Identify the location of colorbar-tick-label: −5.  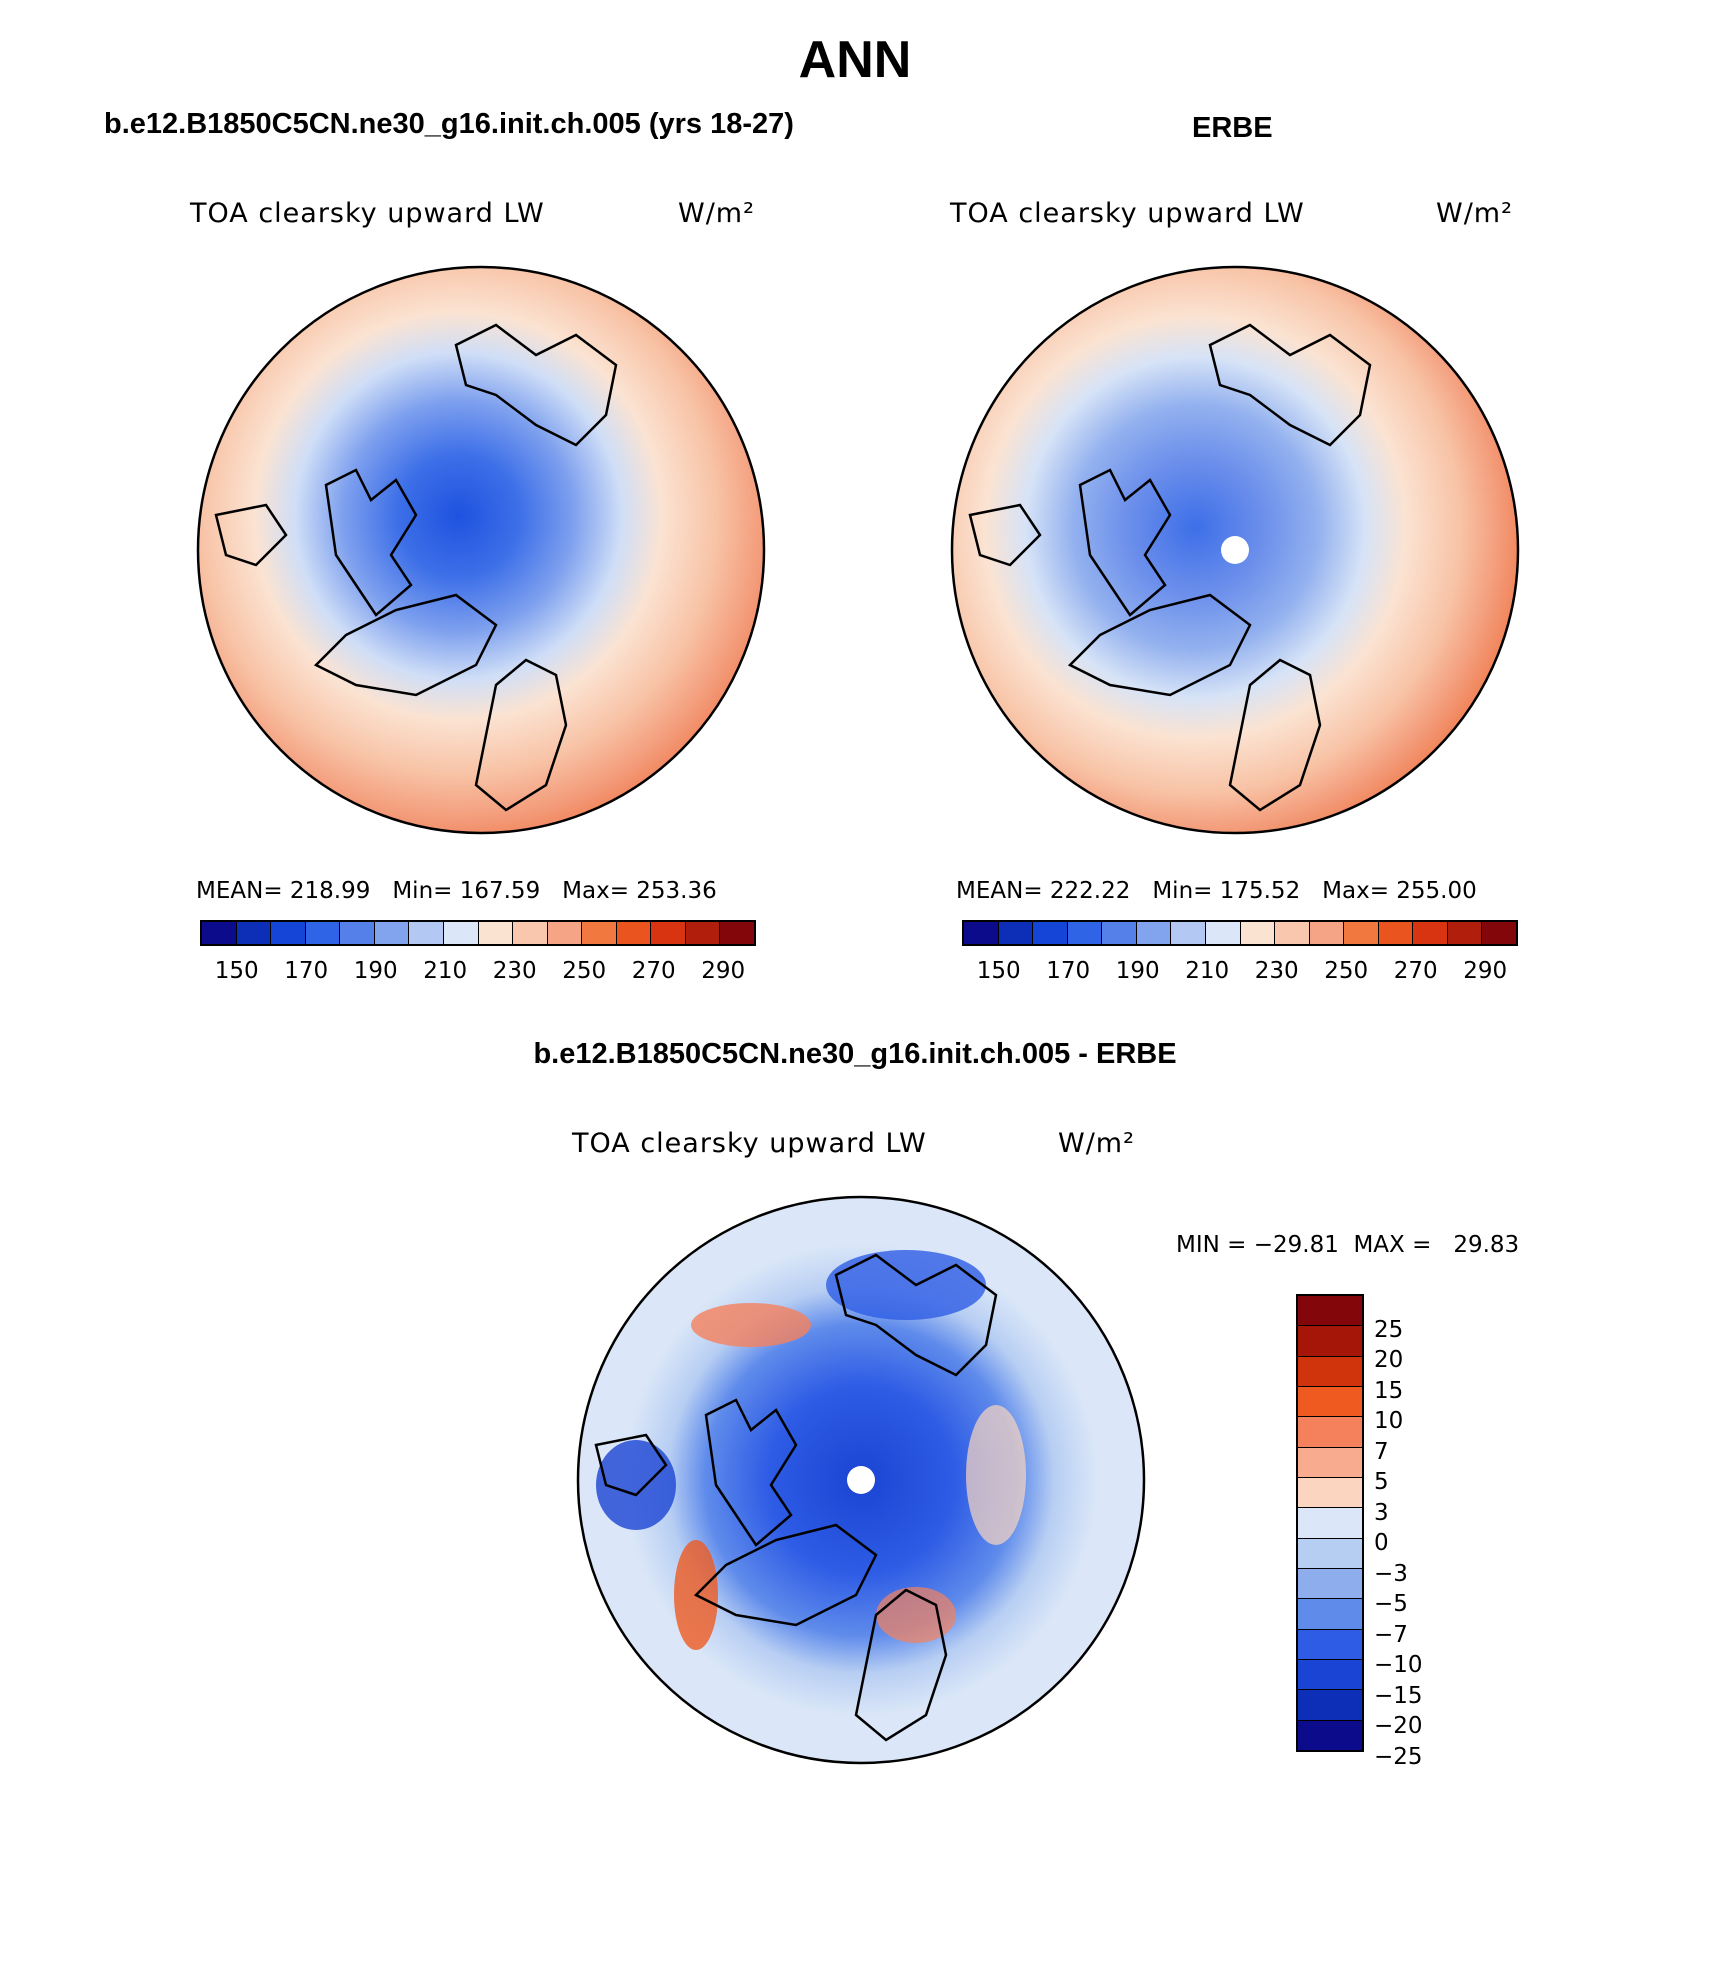
(1391, 1604).